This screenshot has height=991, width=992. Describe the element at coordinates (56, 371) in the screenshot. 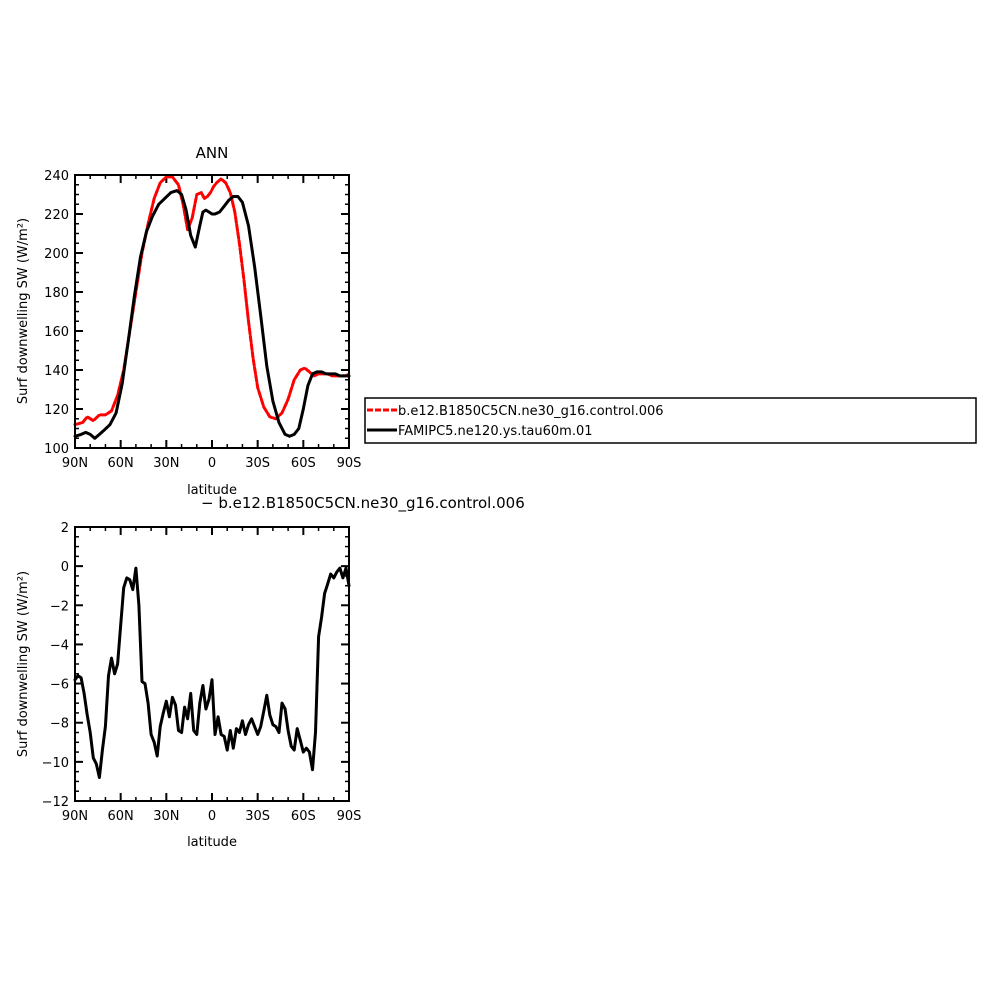

I see `top-y-tick-label: 140` at that location.